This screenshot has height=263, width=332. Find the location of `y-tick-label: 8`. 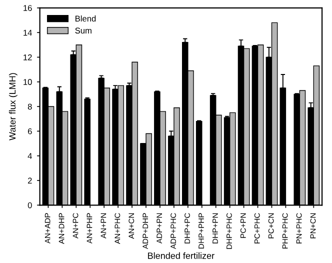

y-tick-label: 8 is located at coordinates (30, 107).